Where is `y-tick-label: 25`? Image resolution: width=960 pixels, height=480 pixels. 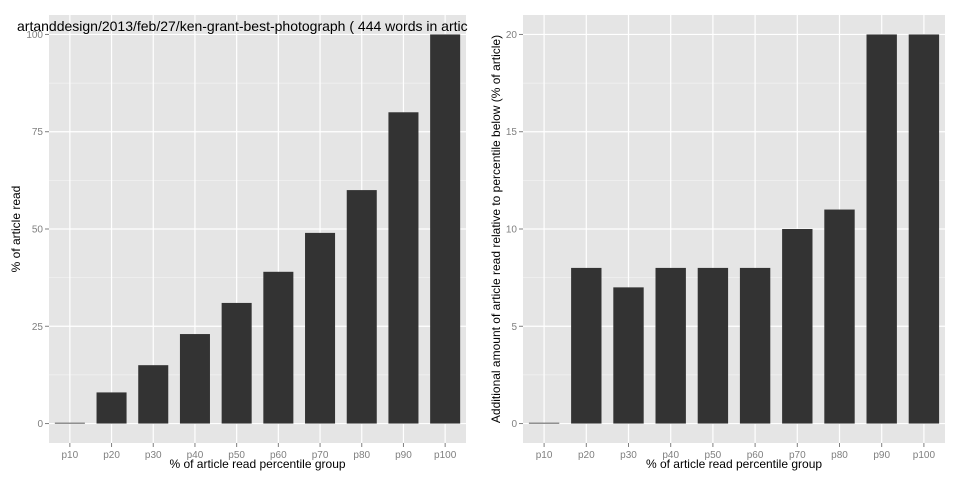
y-tick-label: 25 is located at coordinates (38, 327).